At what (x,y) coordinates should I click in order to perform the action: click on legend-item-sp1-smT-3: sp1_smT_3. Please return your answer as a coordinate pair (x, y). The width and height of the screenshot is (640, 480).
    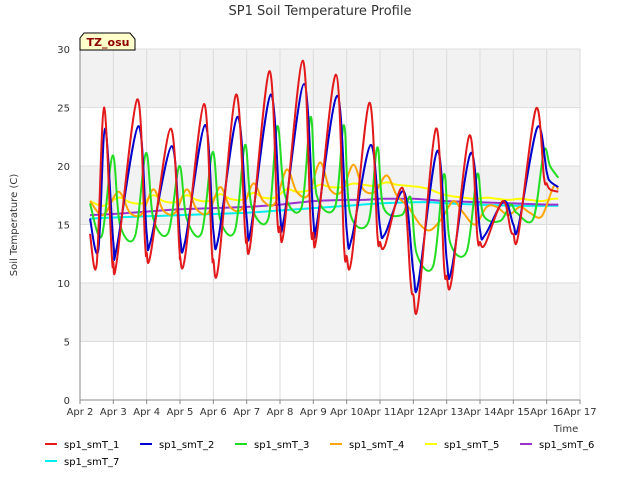
    Looking at the image, I should click on (272, 445).